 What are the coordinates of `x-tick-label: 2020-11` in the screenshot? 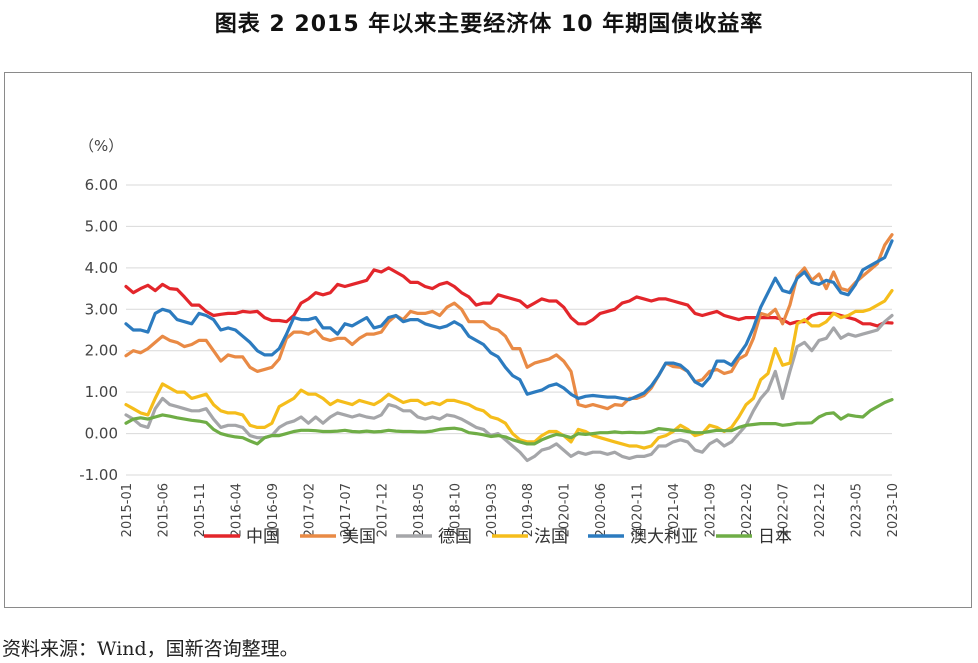 It's located at (638, 510).